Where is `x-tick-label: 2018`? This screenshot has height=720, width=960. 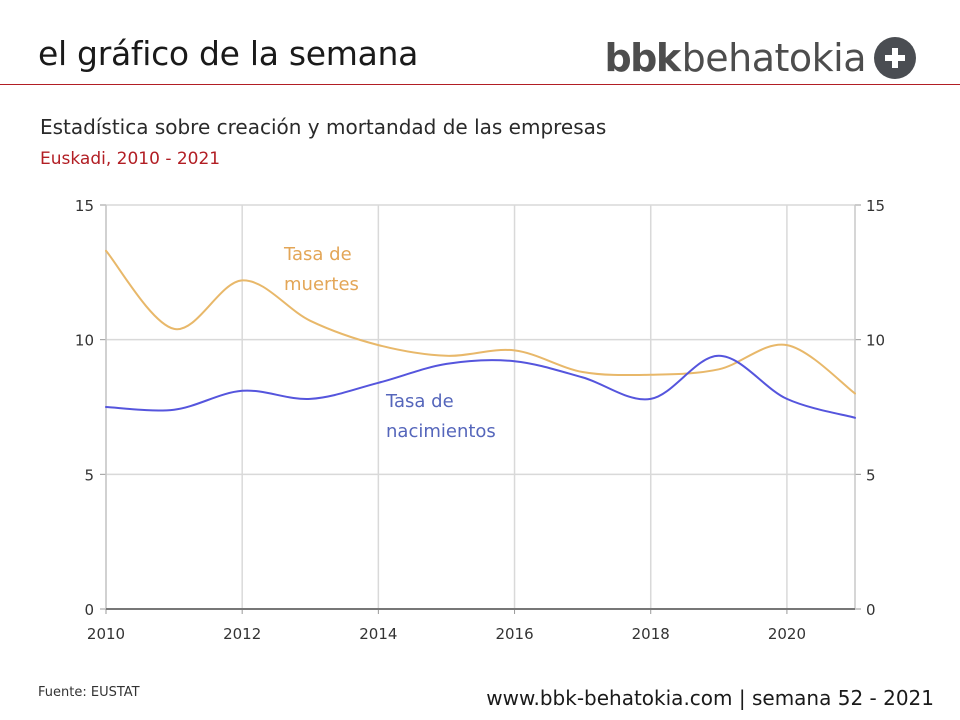
x-tick-label: 2018 is located at coordinates (651, 634).